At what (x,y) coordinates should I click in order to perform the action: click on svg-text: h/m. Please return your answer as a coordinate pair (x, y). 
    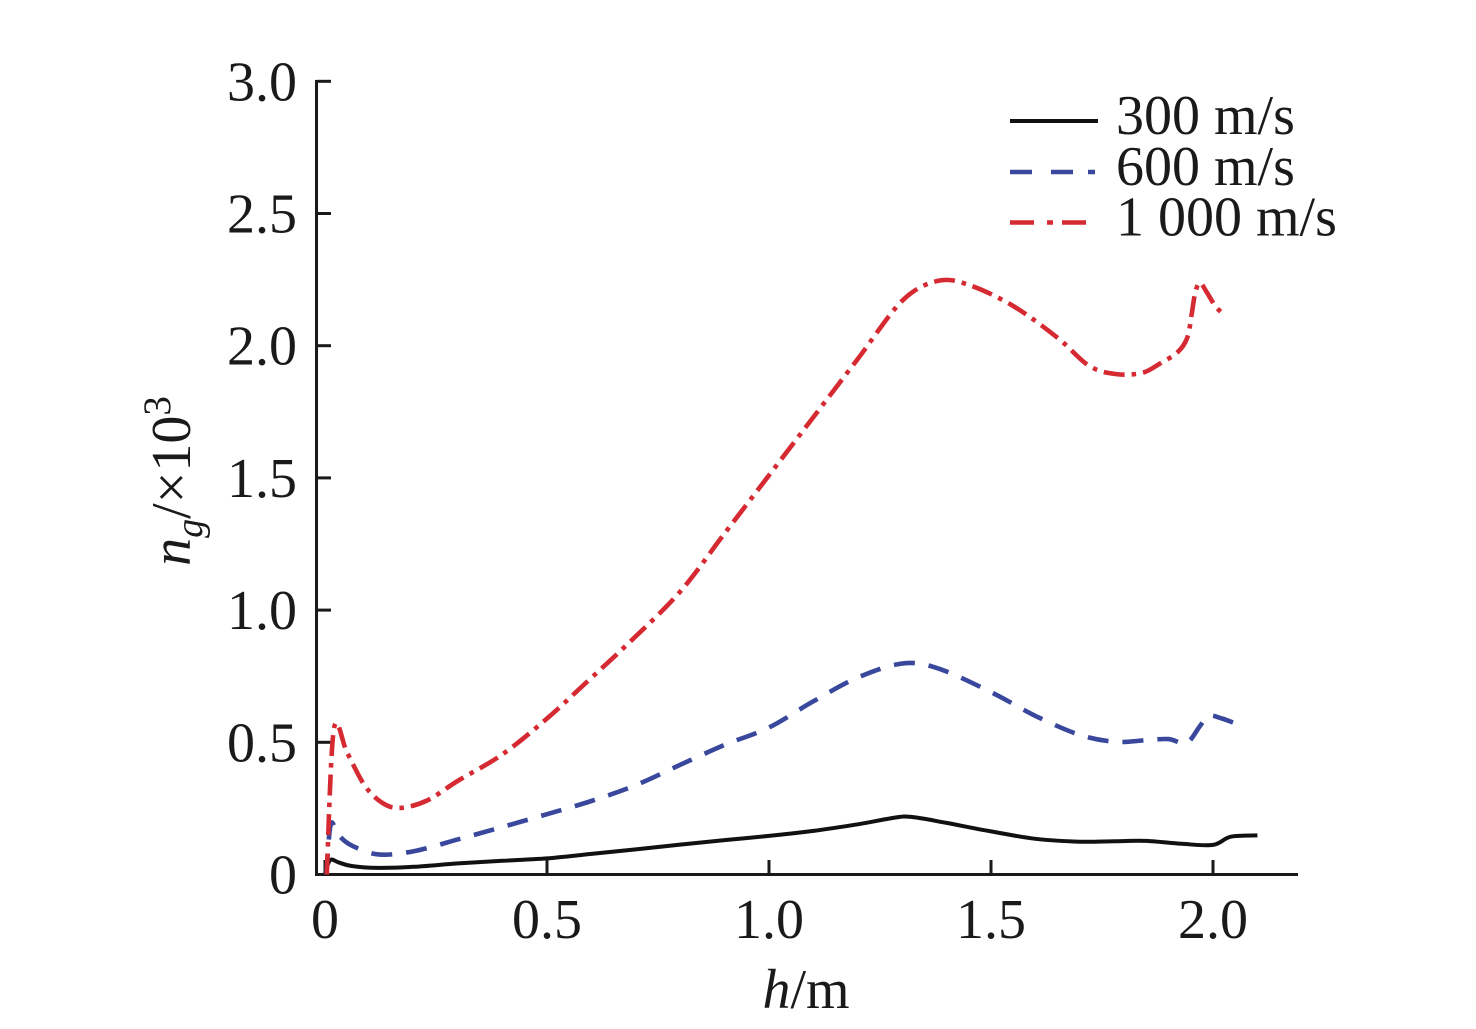
    Looking at the image, I should click on (805, 990).